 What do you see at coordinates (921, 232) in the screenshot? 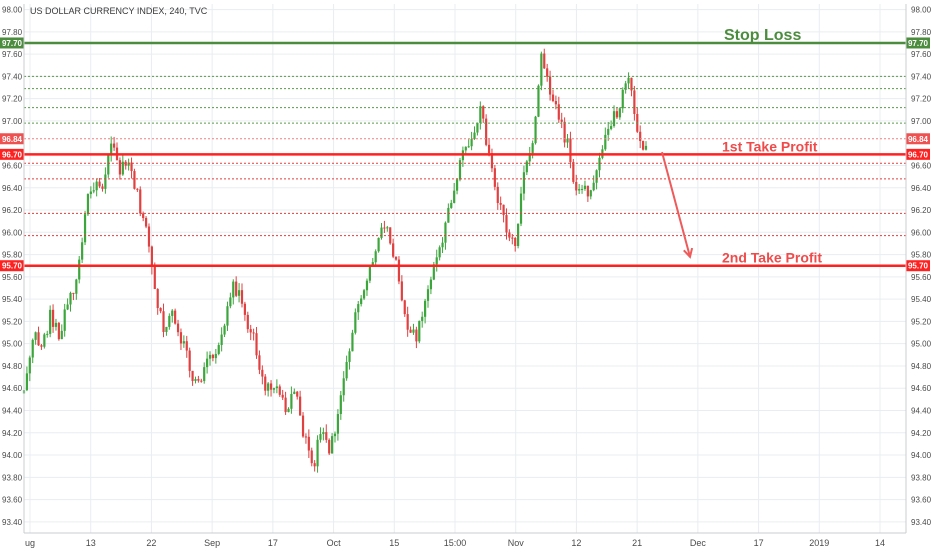
I see `y-tick-label-right: 96.00` at bounding box center [921, 232].